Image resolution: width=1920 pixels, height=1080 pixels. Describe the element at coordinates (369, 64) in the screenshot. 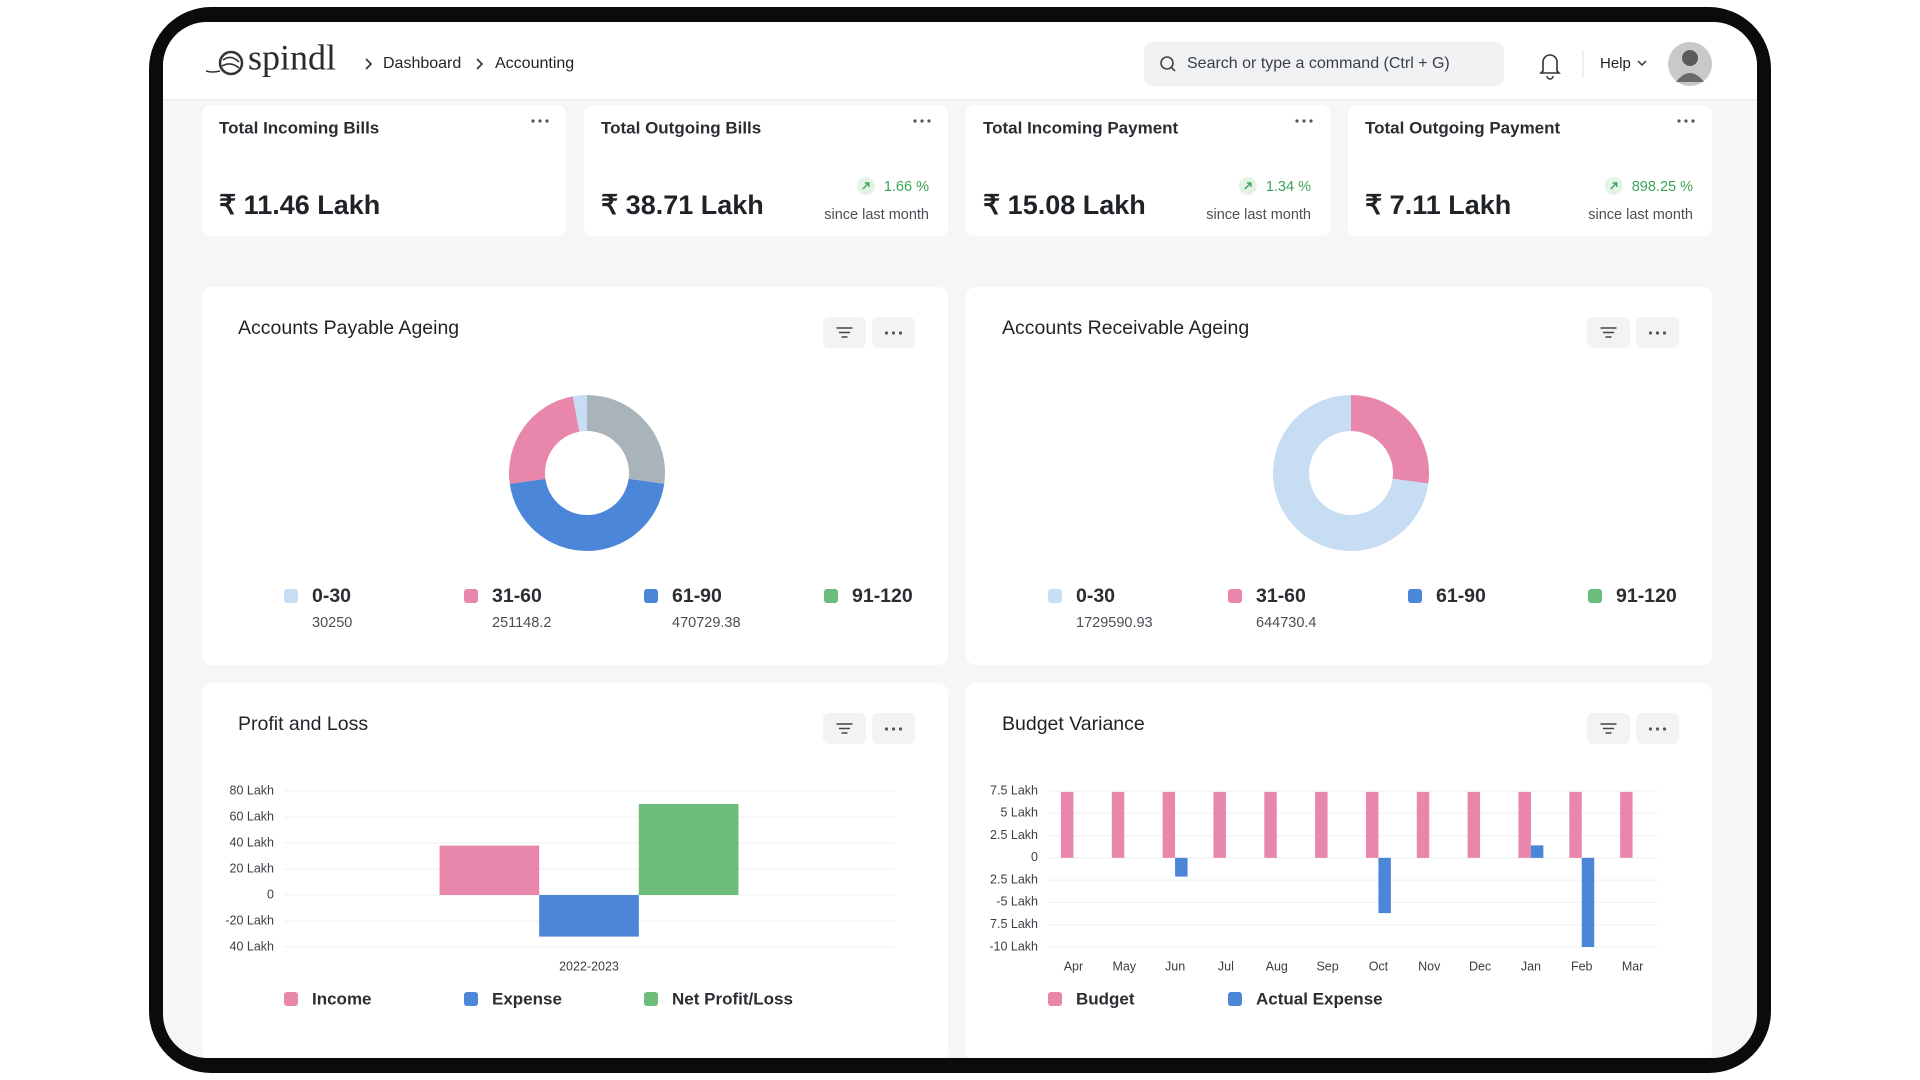

I see `breadcrumb-separator` at that location.